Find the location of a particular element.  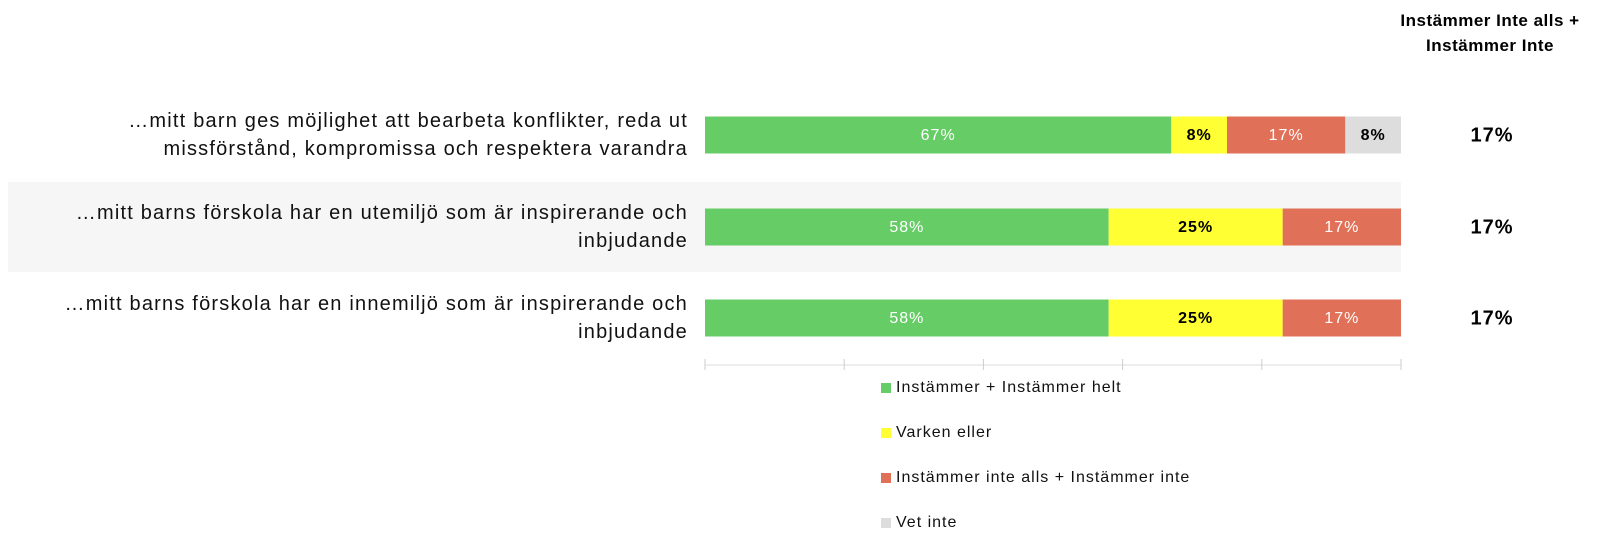

side-column-title: Instämmer Inte alls + Instämmer Inte is located at coordinates (1490, 33).